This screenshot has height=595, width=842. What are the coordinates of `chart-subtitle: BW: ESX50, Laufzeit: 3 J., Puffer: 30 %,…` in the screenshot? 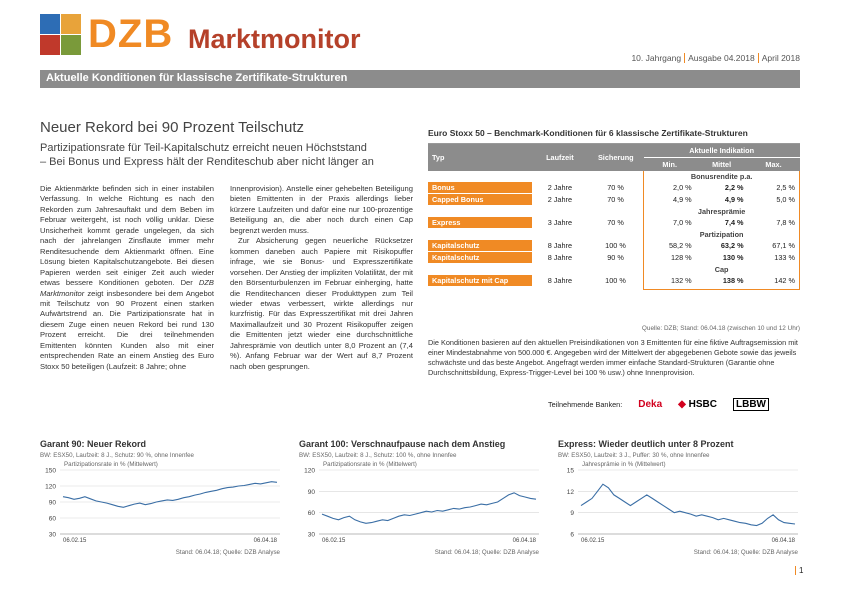 It's located at (634, 455).